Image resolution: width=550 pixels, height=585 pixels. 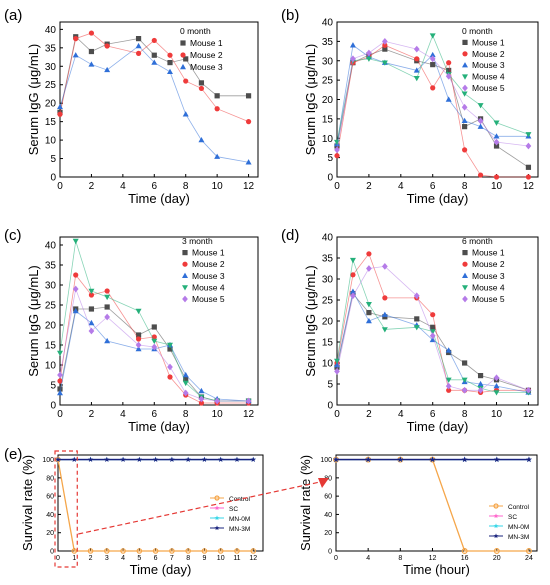 What do you see at coordinates (208, 287) in the screenshot?
I see `legend-label: Mouse 4` at bounding box center [208, 287].